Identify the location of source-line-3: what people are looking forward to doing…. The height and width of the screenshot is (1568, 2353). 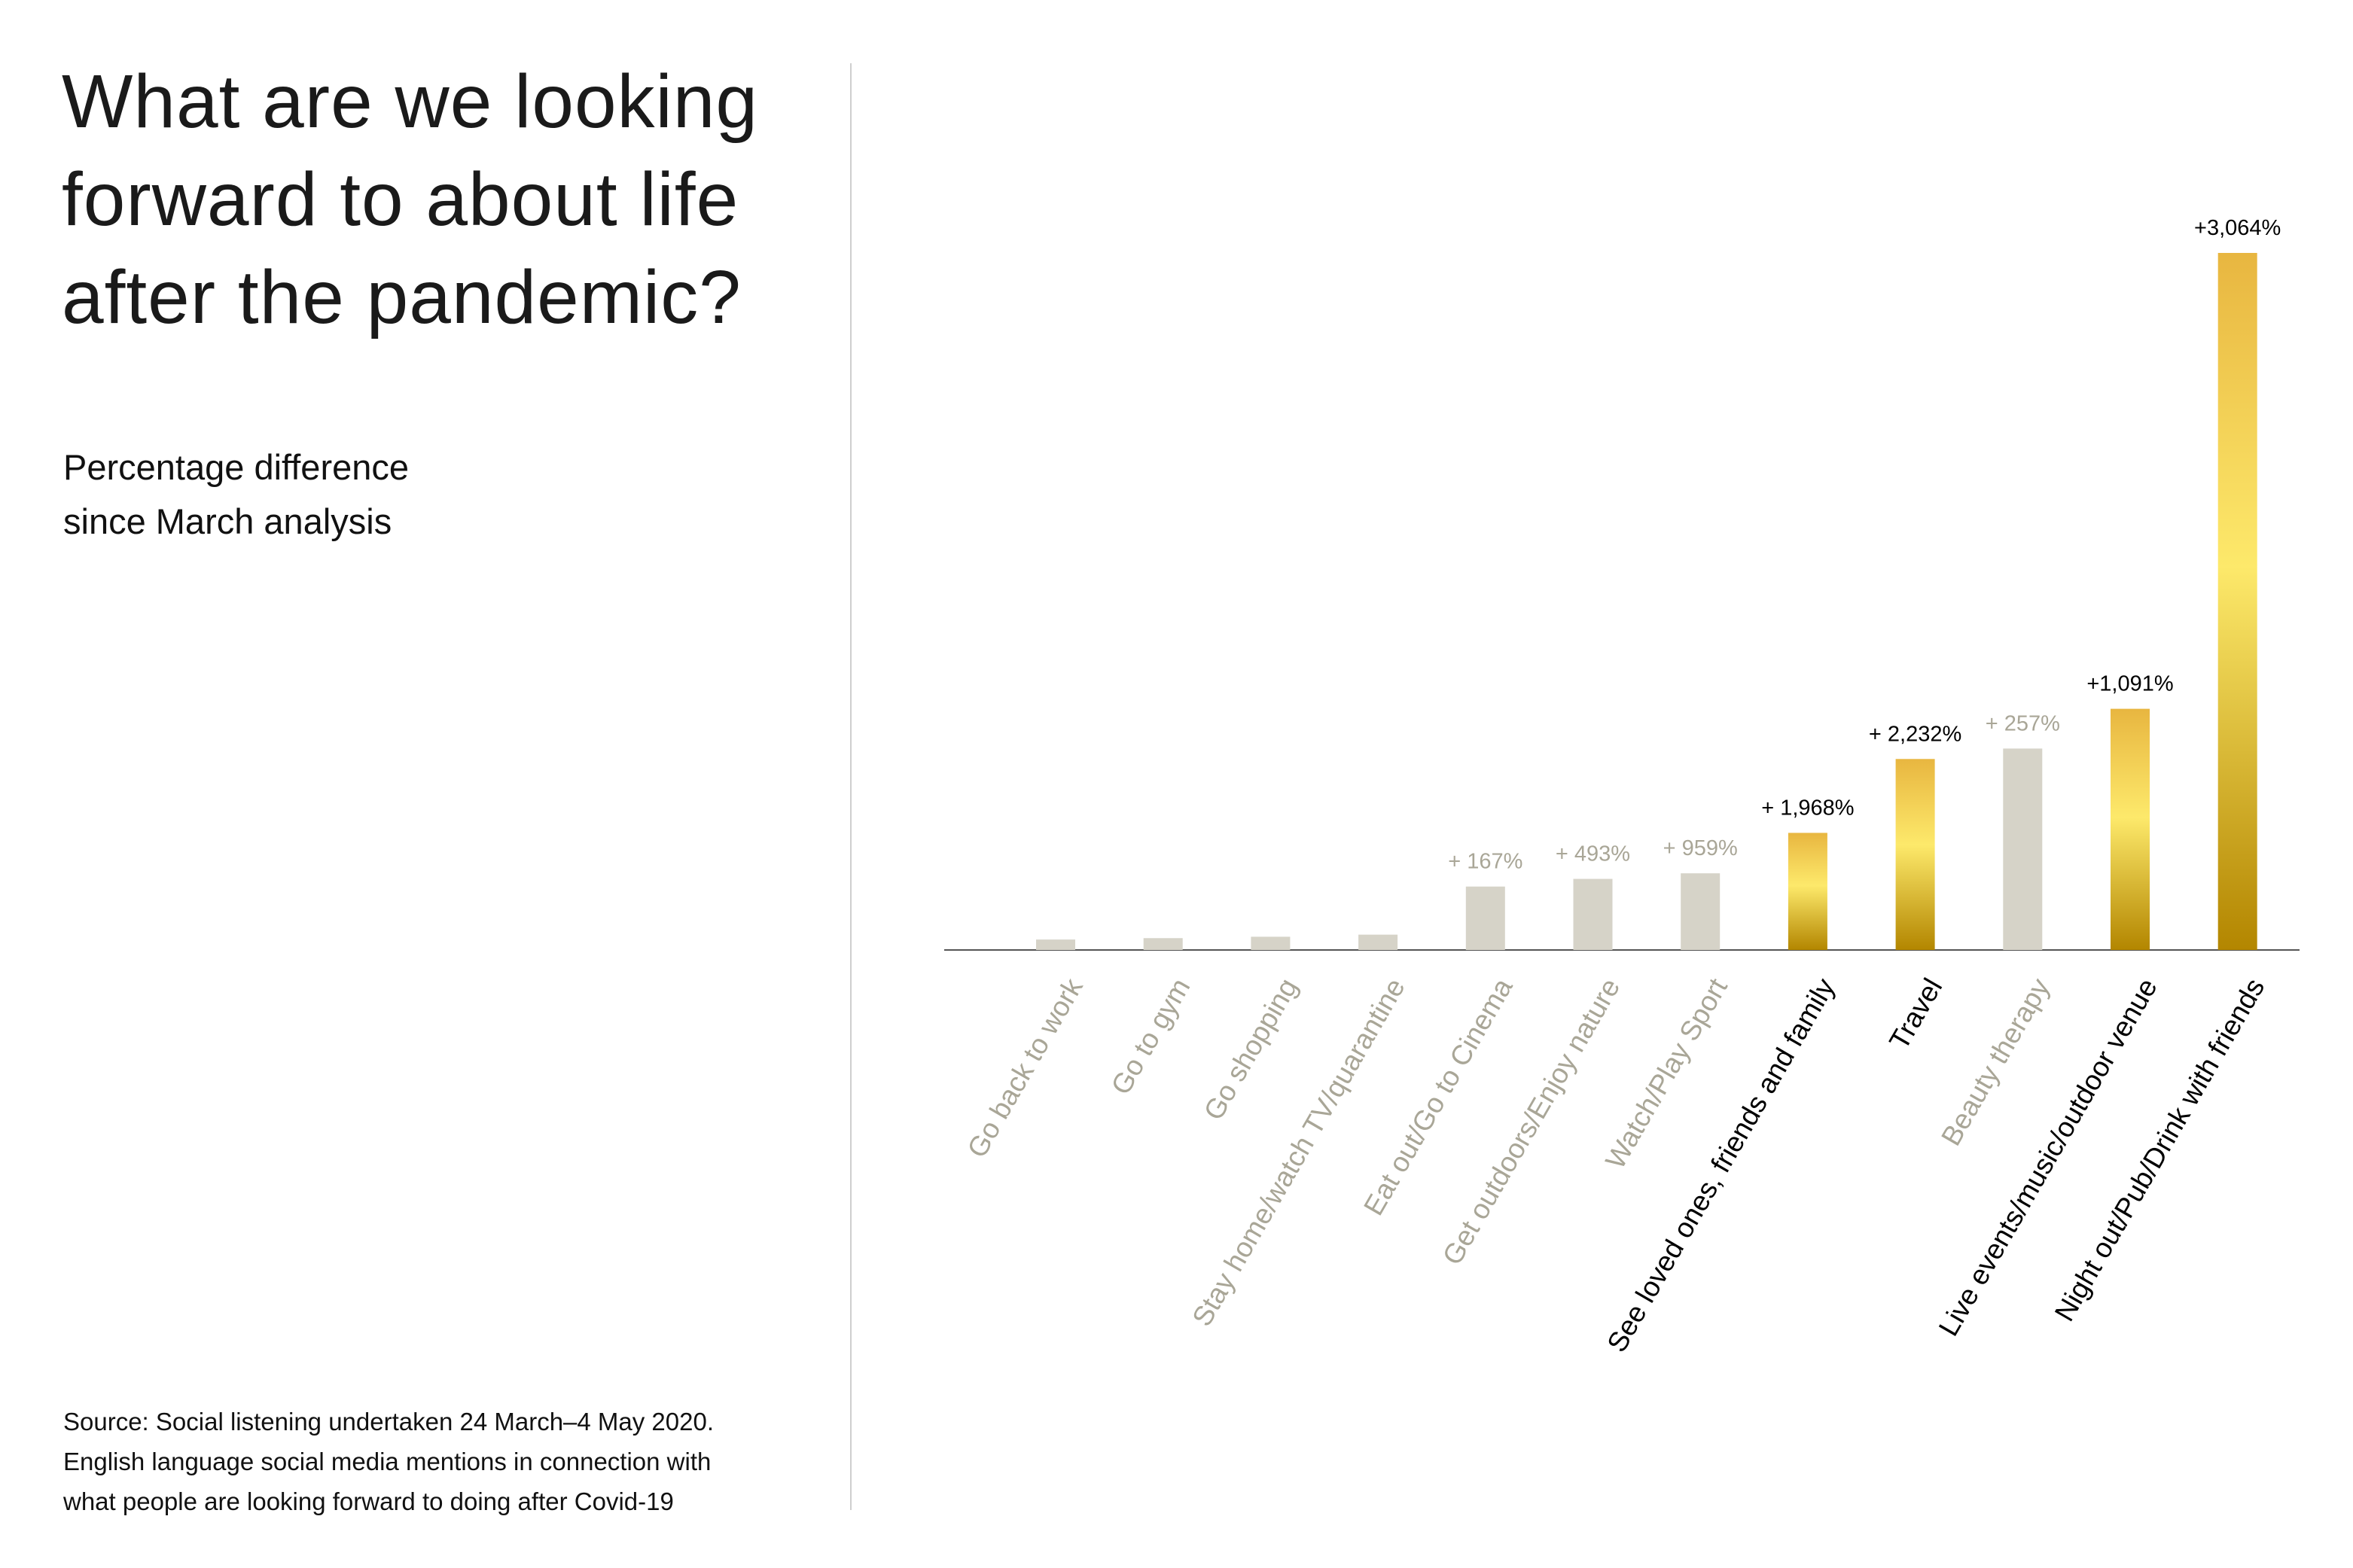
(368, 1501).